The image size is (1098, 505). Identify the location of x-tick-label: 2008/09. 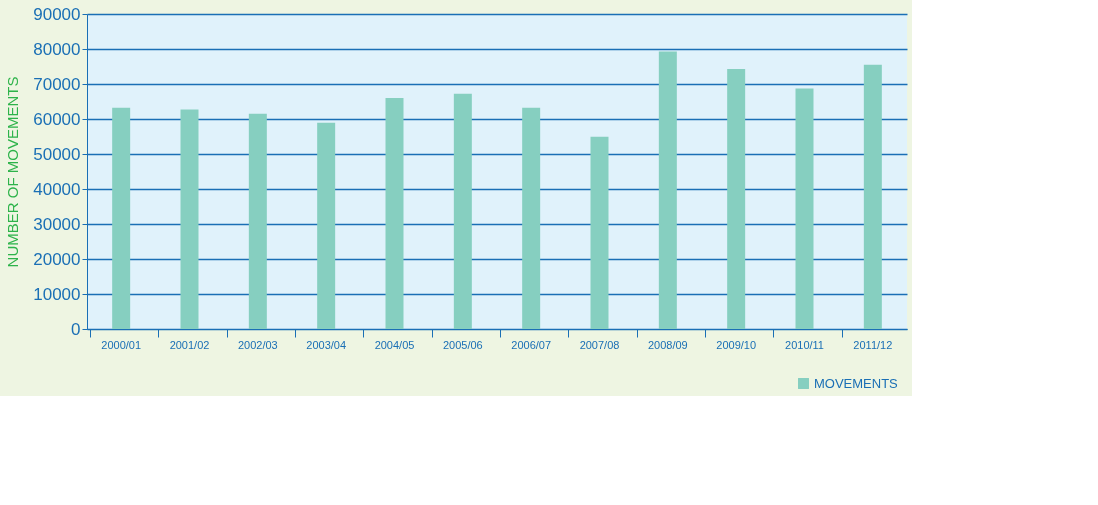
(667, 344).